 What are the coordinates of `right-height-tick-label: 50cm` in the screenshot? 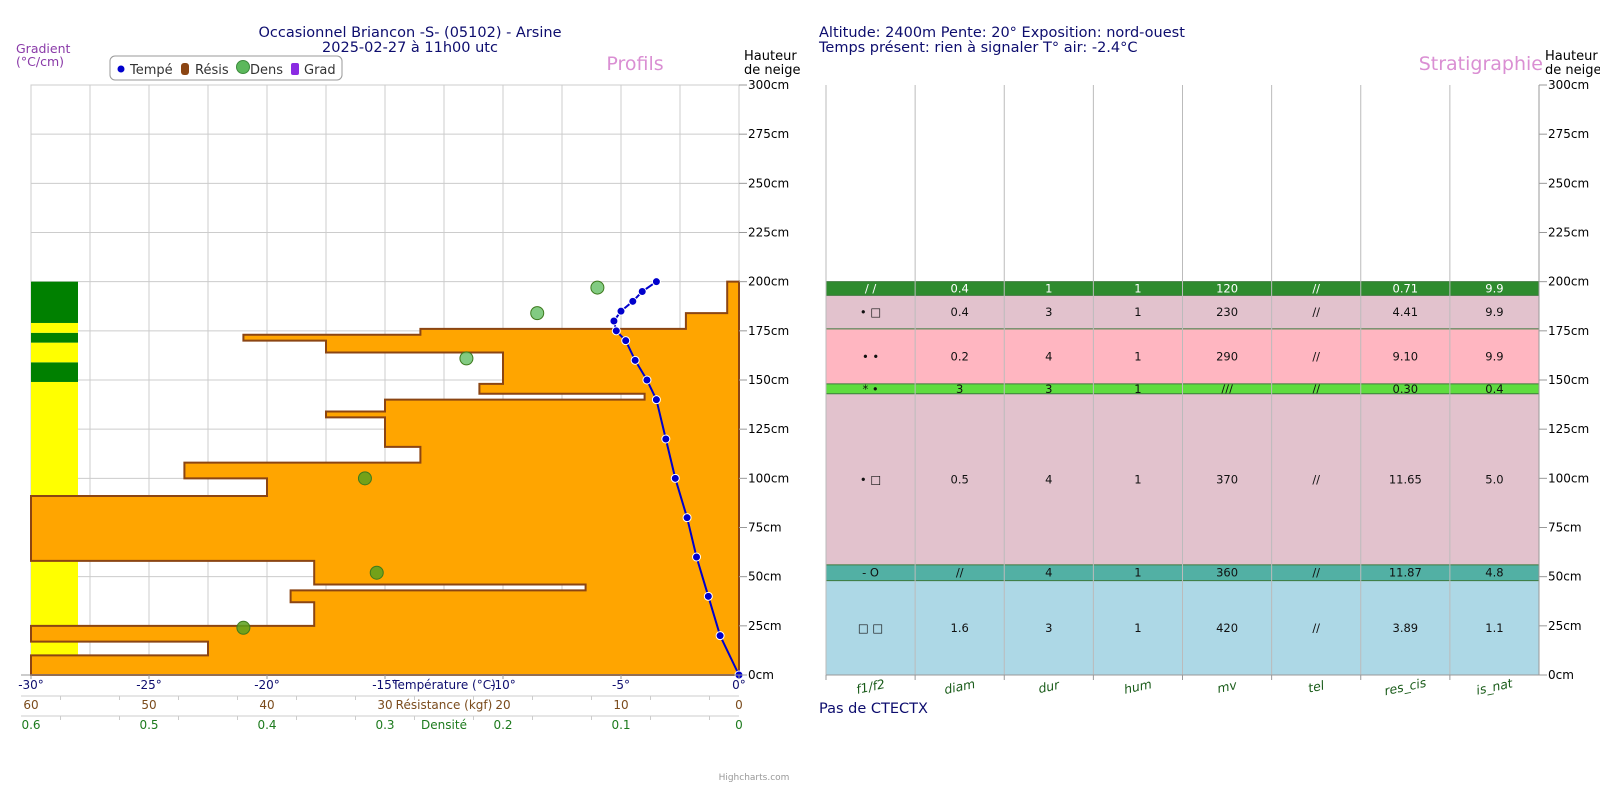 It's located at (1565, 577).